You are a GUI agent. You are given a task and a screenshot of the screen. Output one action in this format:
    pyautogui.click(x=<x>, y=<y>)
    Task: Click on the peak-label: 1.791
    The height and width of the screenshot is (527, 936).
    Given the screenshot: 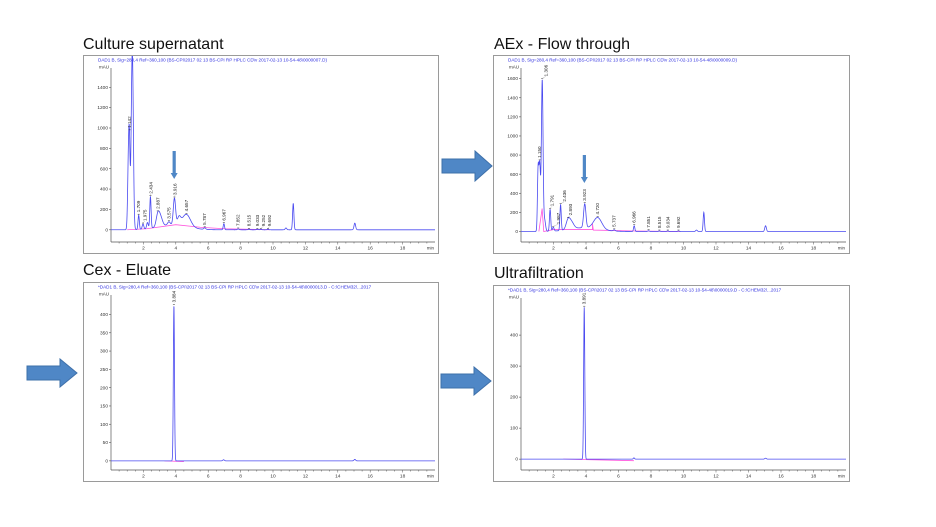 What is the action you would take?
    pyautogui.click(x=552, y=200)
    